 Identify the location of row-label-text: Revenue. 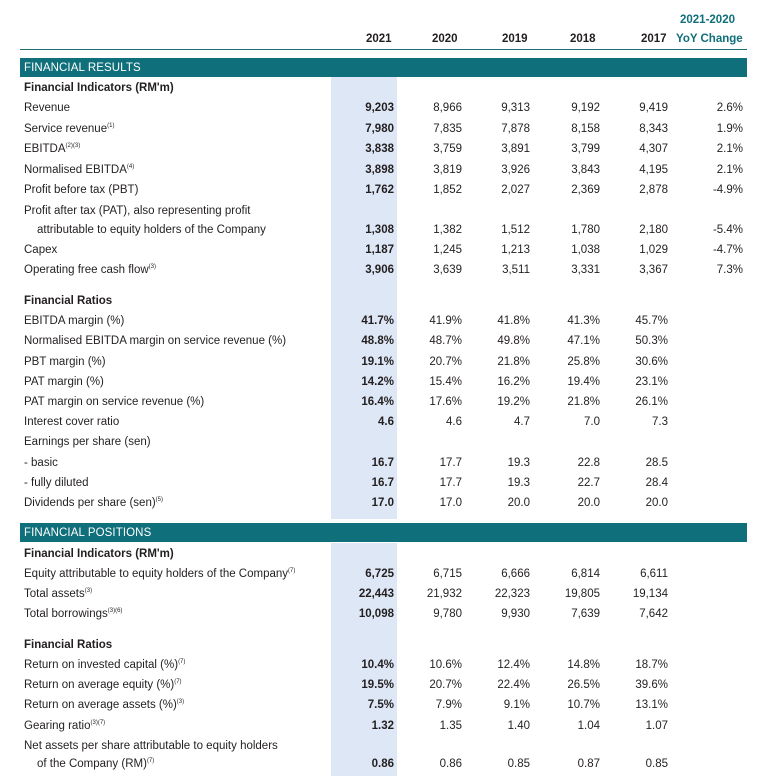
(47, 108).